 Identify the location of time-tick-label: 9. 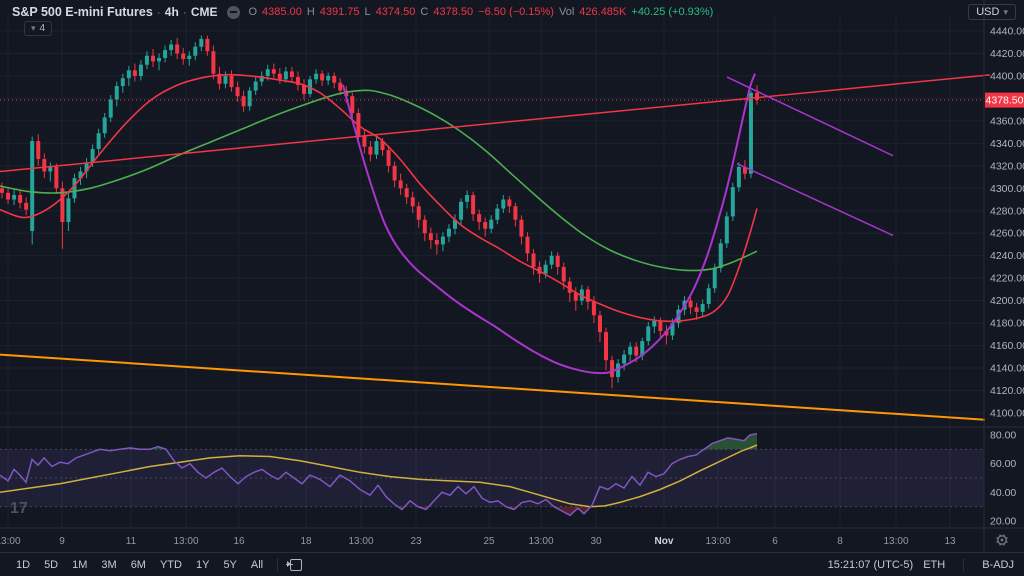
(62, 541).